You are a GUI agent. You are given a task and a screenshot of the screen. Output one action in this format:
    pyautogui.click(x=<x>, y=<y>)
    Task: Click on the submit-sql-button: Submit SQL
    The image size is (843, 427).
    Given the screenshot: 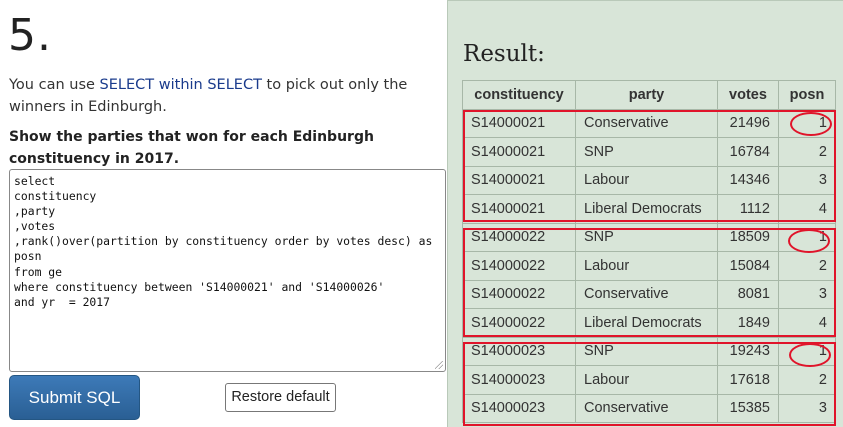 What is the action you would take?
    pyautogui.click(x=74, y=397)
    